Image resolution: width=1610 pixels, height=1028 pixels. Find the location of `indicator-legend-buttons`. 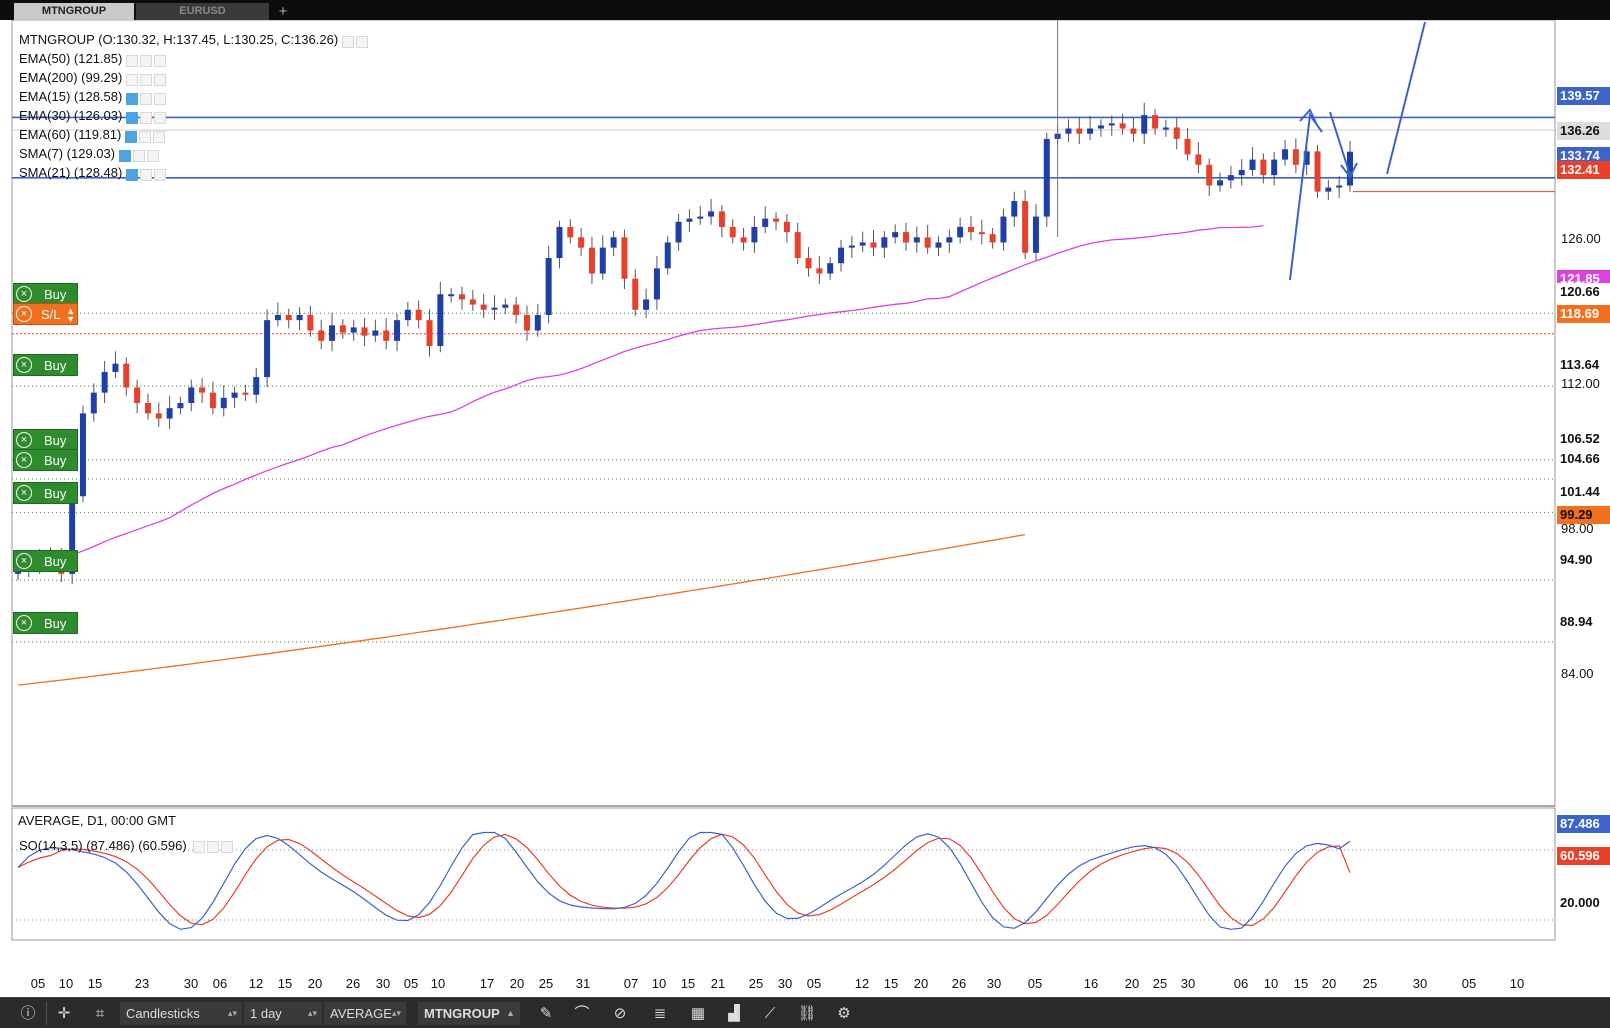

indicator-legend-buttons is located at coordinates (146, 135).